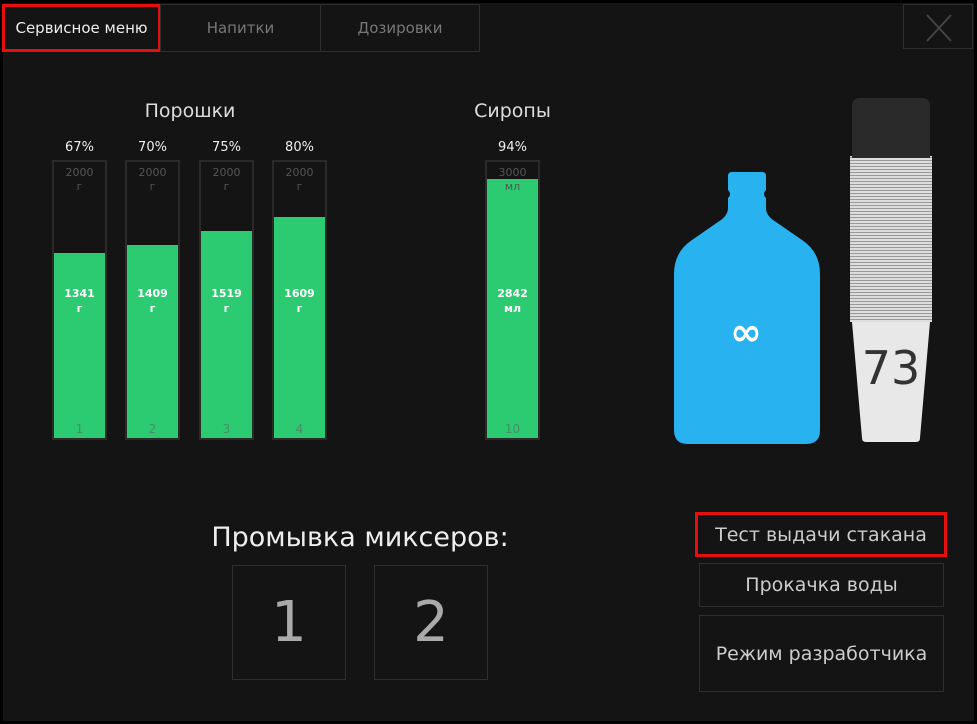 Image resolution: width=977 pixels, height=724 pixels. Describe the element at coordinates (747, 308) in the screenshot. I see `water-bottle-icon` at that location.